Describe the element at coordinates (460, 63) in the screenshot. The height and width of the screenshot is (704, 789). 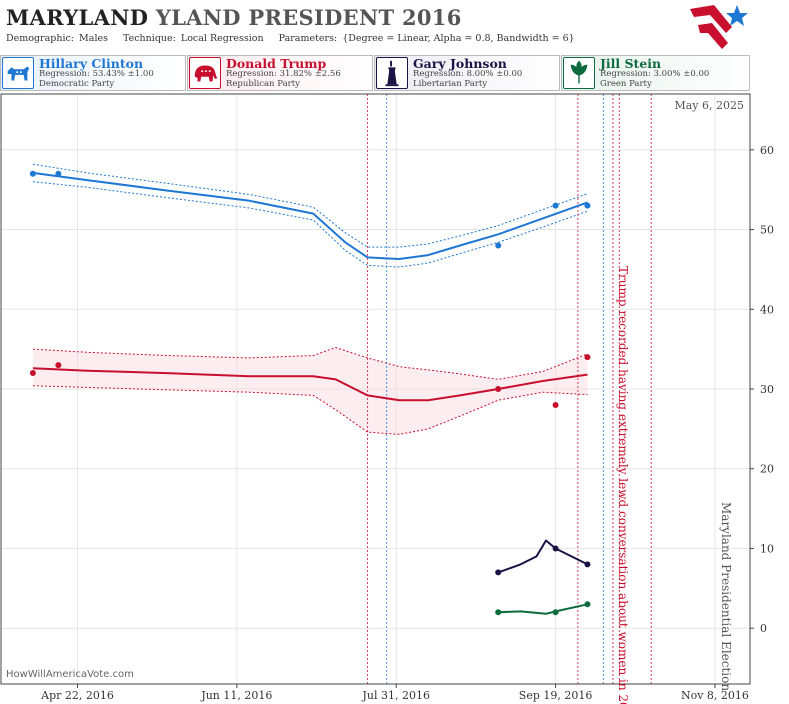
I see `candidate-name: Gary Johnson` at that location.